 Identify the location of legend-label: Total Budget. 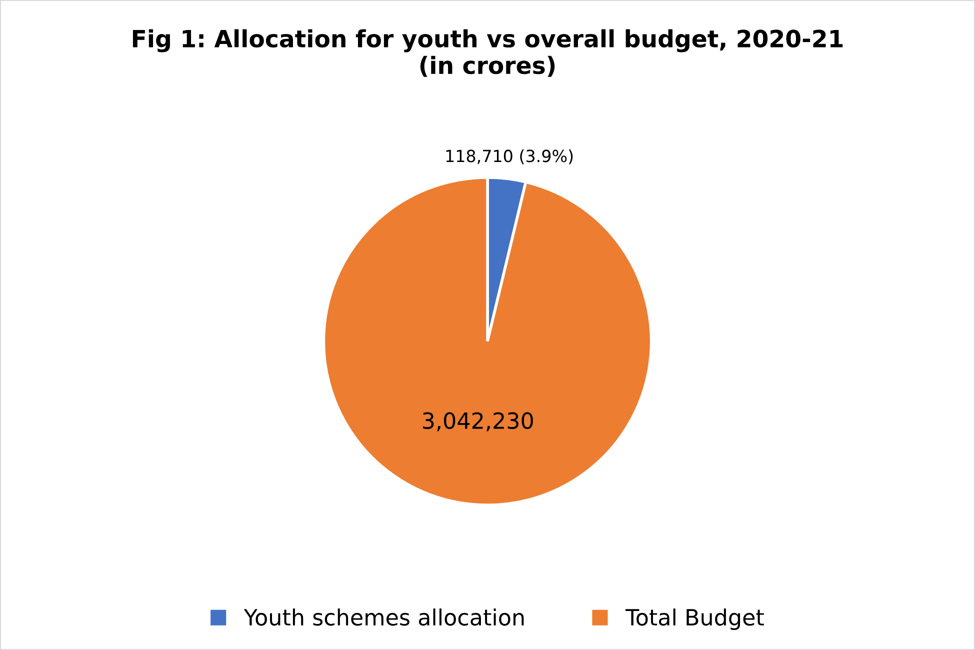
(694, 619).